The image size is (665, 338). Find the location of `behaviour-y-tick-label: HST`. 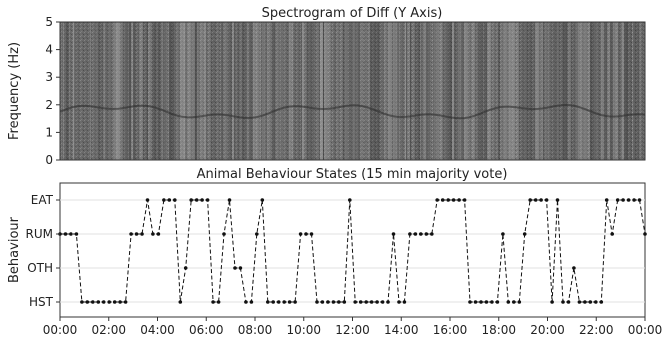

behaviour-y-tick-label: HST is located at coordinates (41, 302).